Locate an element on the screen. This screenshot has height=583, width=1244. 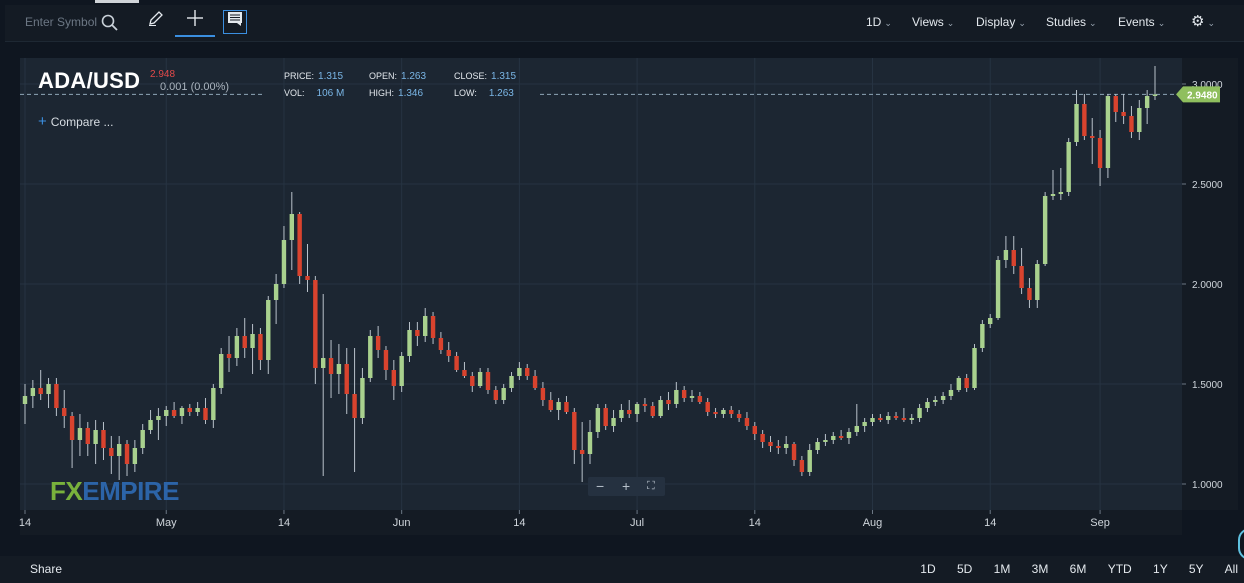
stat-vol-label: VOL: is located at coordinates (294, 93).